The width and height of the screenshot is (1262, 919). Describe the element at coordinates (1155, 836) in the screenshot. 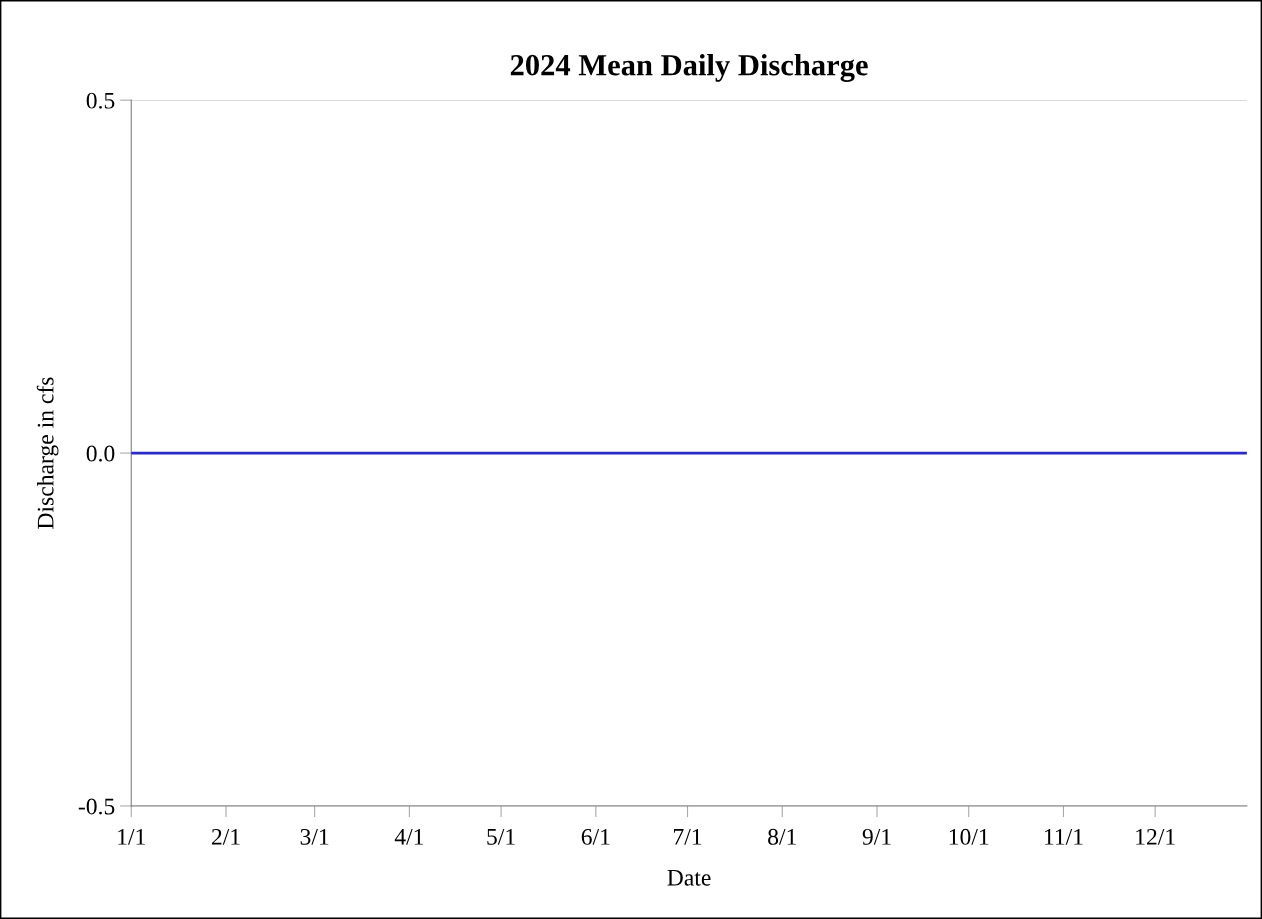

I see `x-tick-label: 12/1` at that location.